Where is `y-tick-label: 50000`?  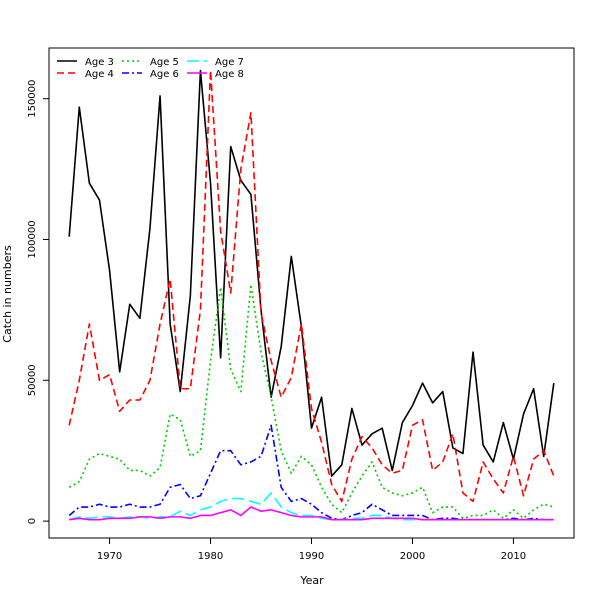
y-tick-label: 50000 is located at coordinates (32, 380).